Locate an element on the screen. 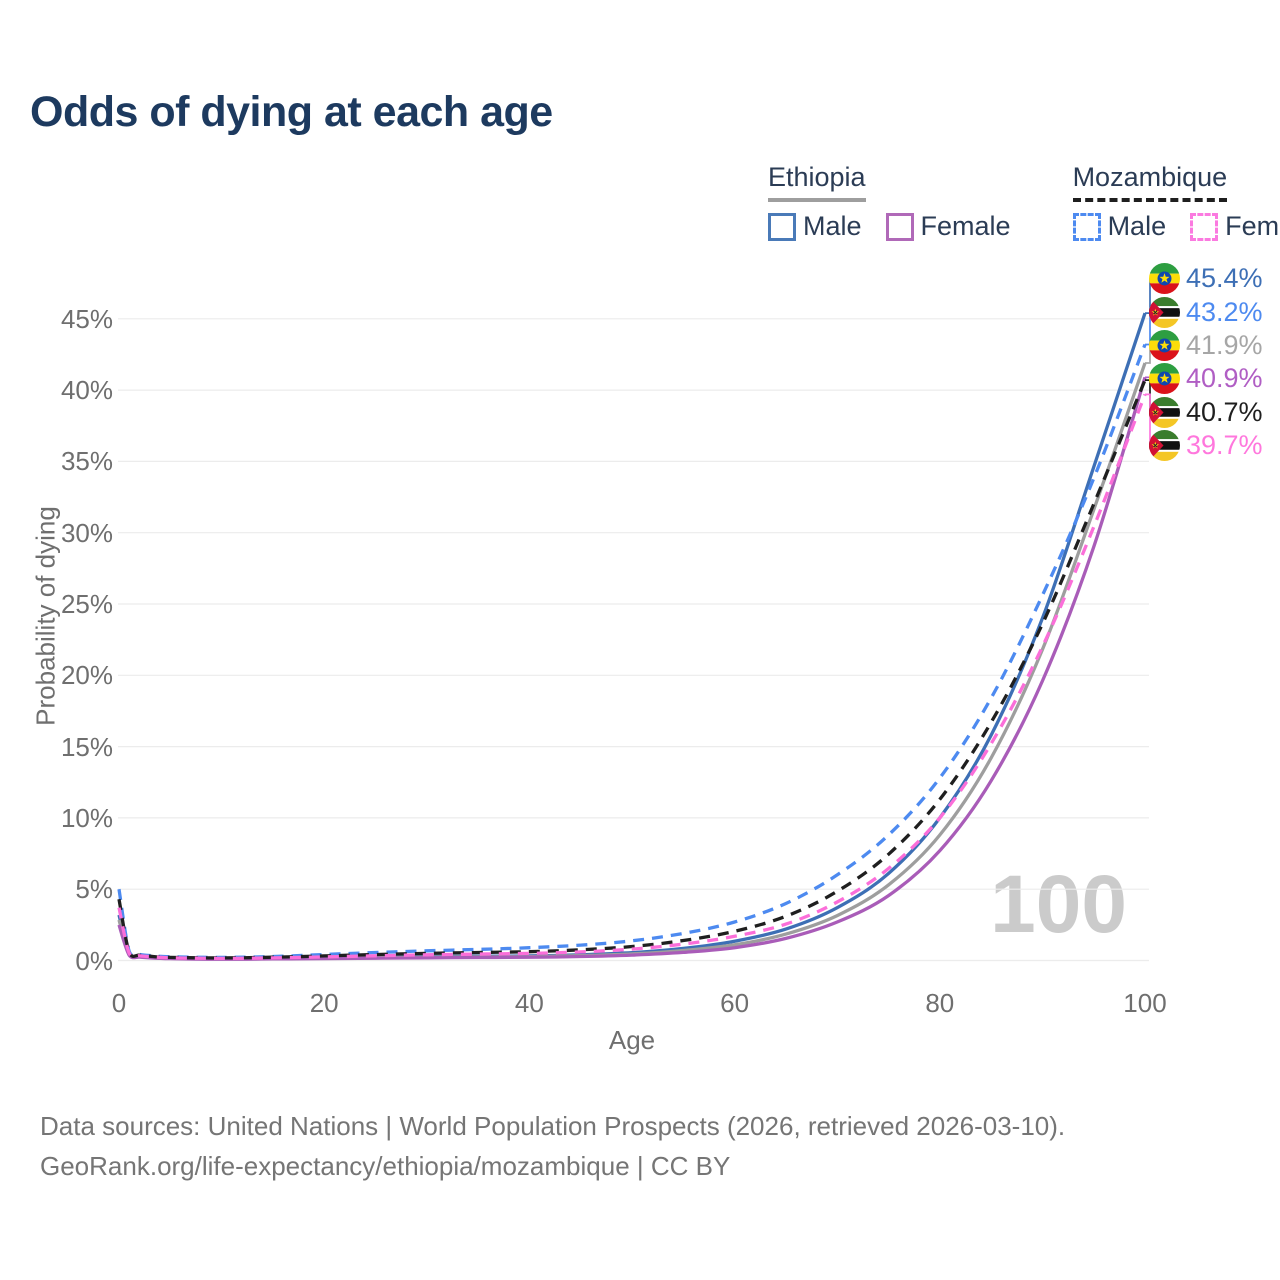 This screenshot has width=1280, height=1280. legend-item-mozambique-female: Female is located at coordinates (1235, 226).